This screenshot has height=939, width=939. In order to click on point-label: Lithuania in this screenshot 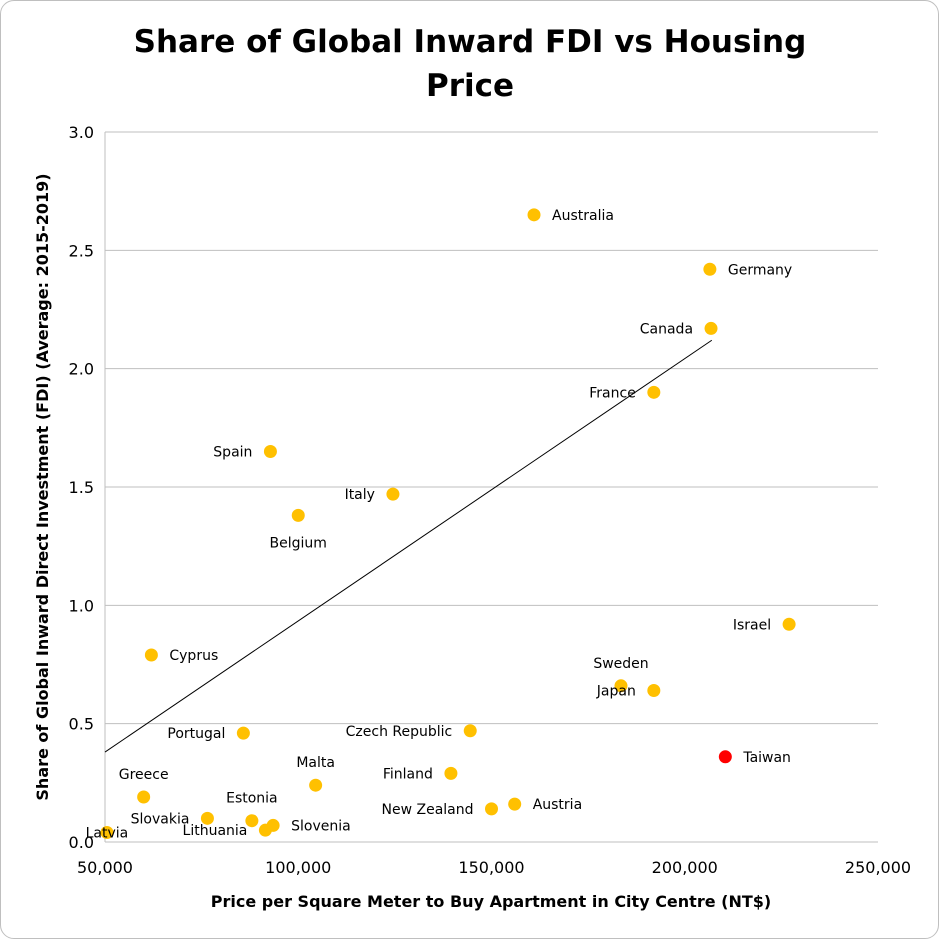, I will do `click(215, 831)`.